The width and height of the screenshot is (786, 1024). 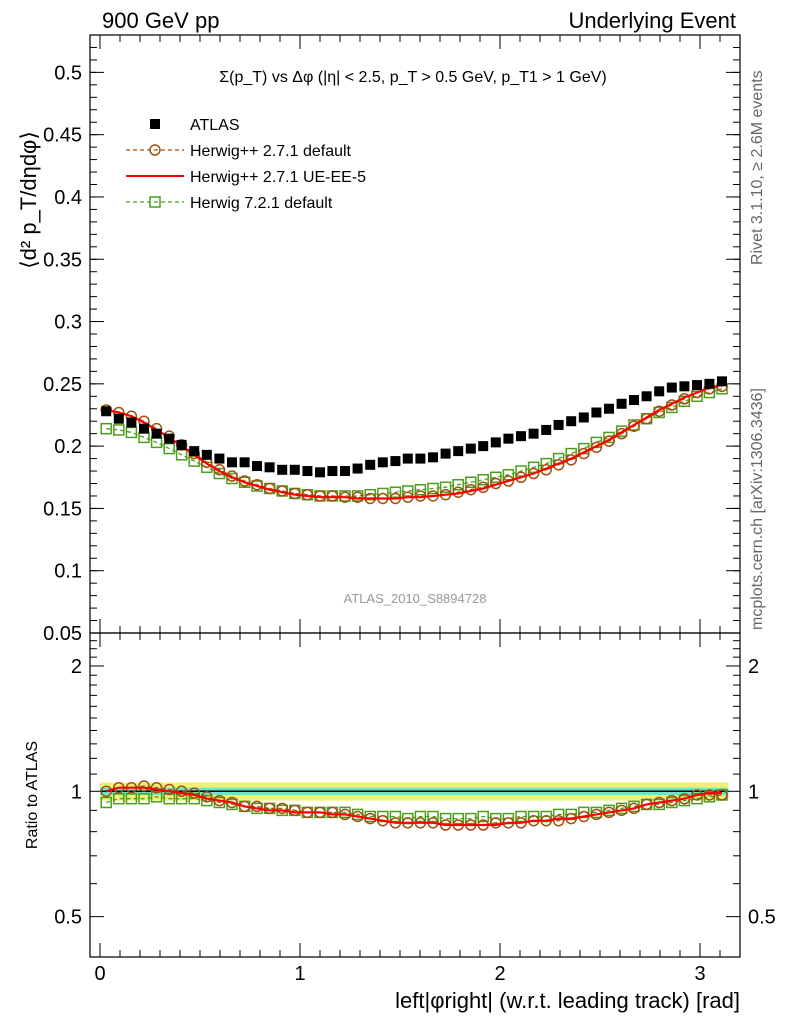 What do you see at coordinates (62, 634) in the screenshot?
I see `y-tick-label: 0.05` at bounding box center [62, 634].